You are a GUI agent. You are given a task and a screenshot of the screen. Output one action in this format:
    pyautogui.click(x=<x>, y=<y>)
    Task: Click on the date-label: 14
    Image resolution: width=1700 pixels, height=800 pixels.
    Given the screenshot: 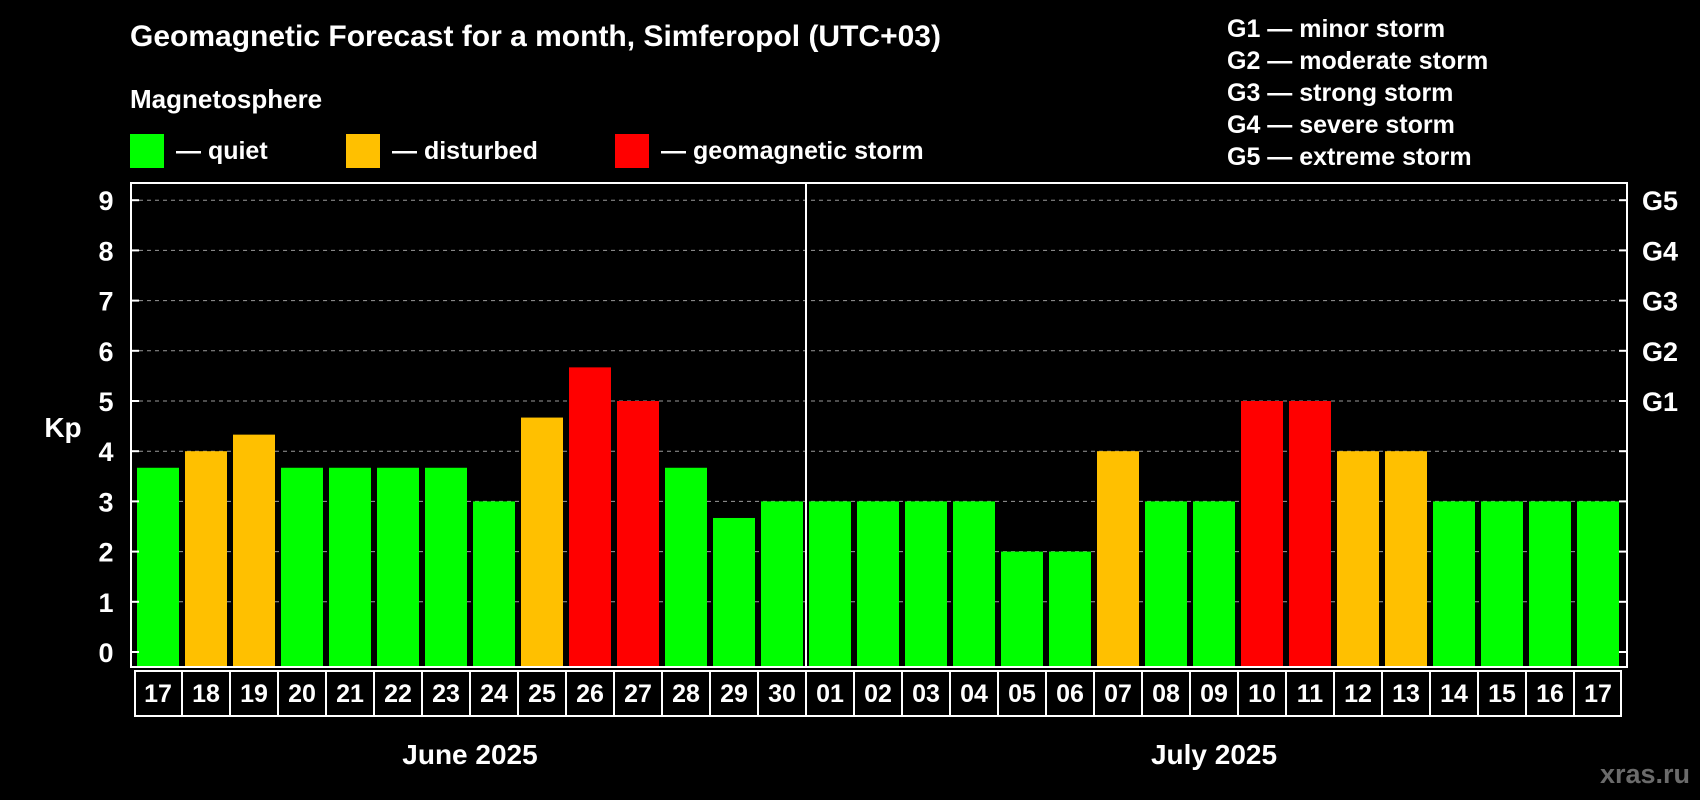 What is the action you would take?
    pyautogui.click(x=1454, y=694)
    